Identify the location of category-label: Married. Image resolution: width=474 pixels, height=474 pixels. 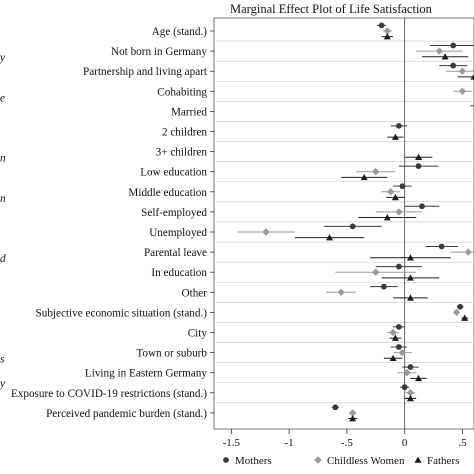
(189, 112).